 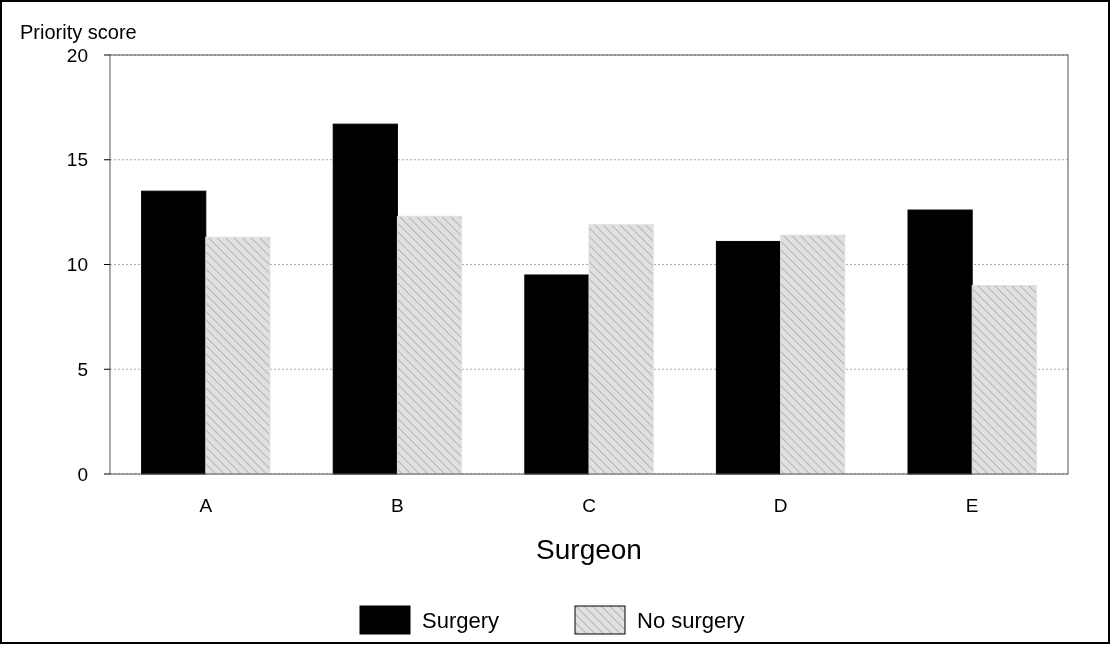 What do you see at coordinates (82, 474) in the screenshot?
I see `y-tick-label: 0` at bounding box center [82, 474].